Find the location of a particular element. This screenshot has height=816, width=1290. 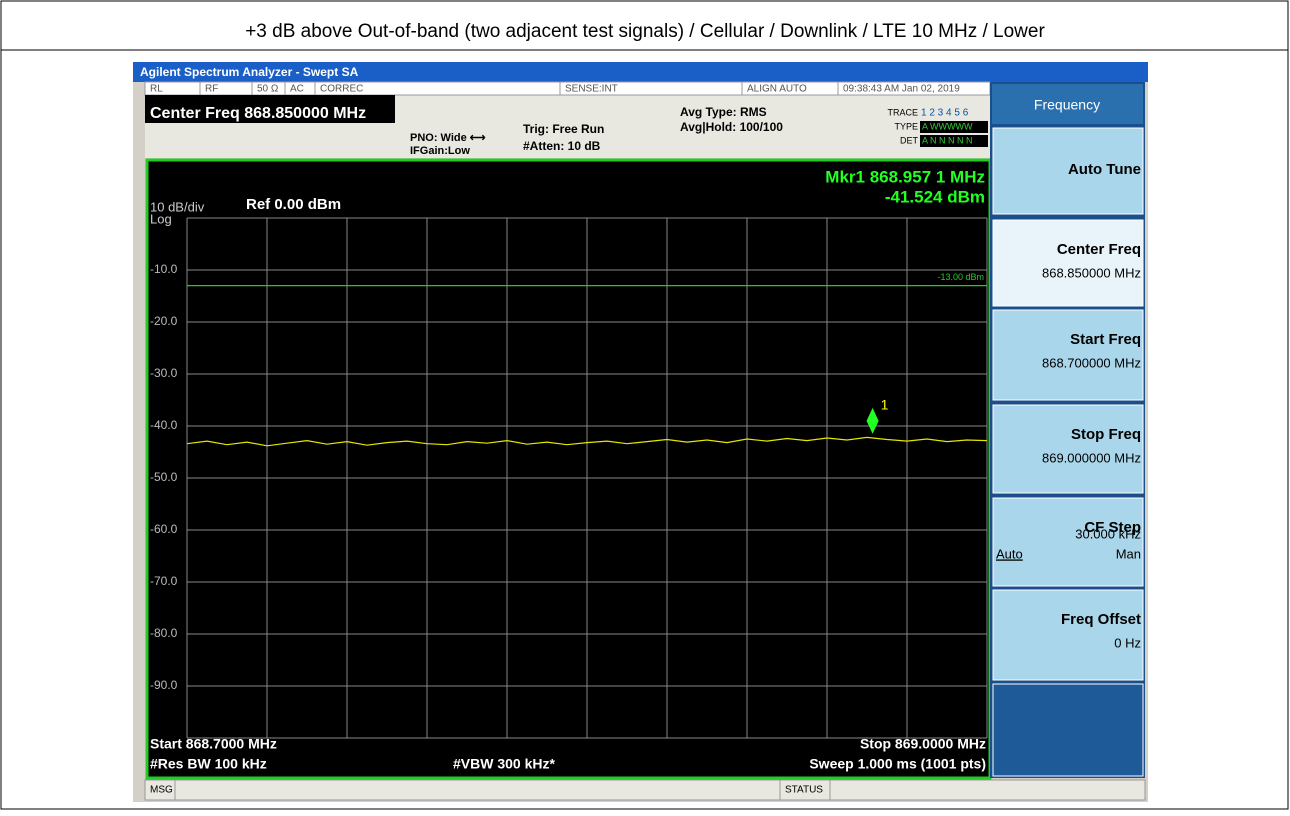

status-item: 09:38:43 AM Jan 02, 2019 is located at coordinates (901, 89).